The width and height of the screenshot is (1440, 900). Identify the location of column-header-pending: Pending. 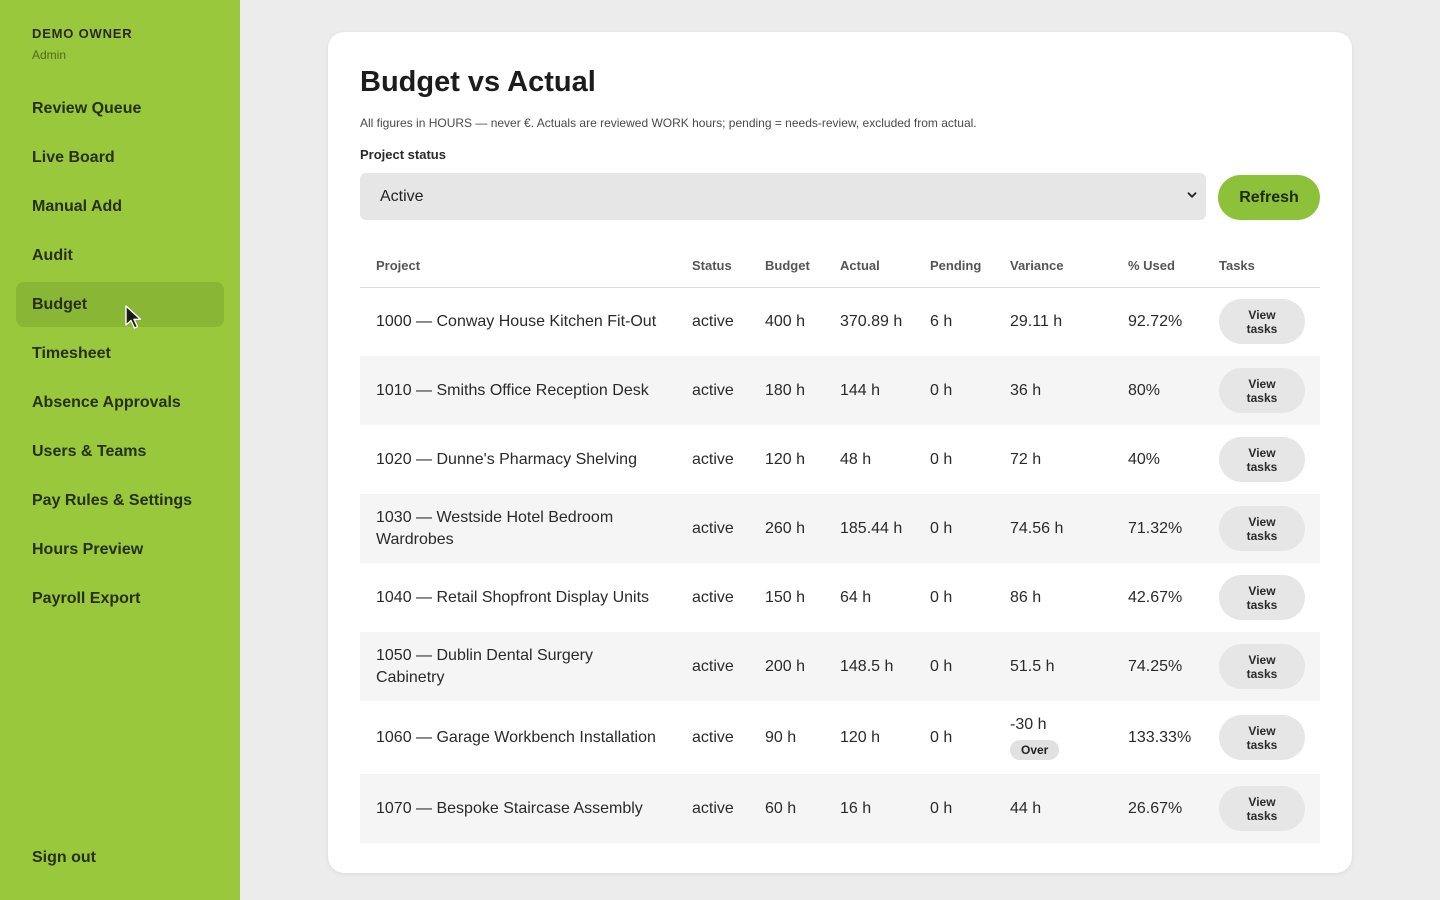
(970, 266).